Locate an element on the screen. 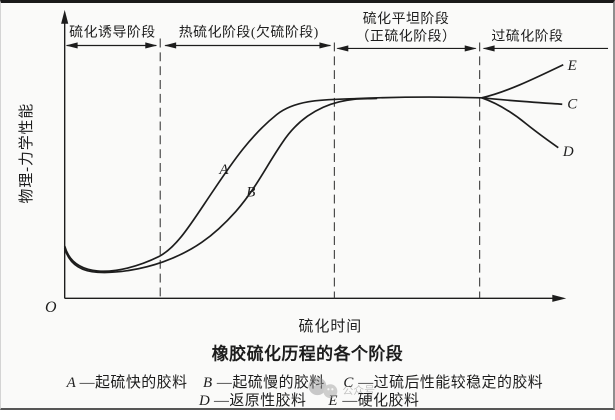  caption-line-1: A —起硫快的胶料 B —起硫慢的胶料 C —过硫后性能较稳定的胶料 is located at coordinates (304, 382).